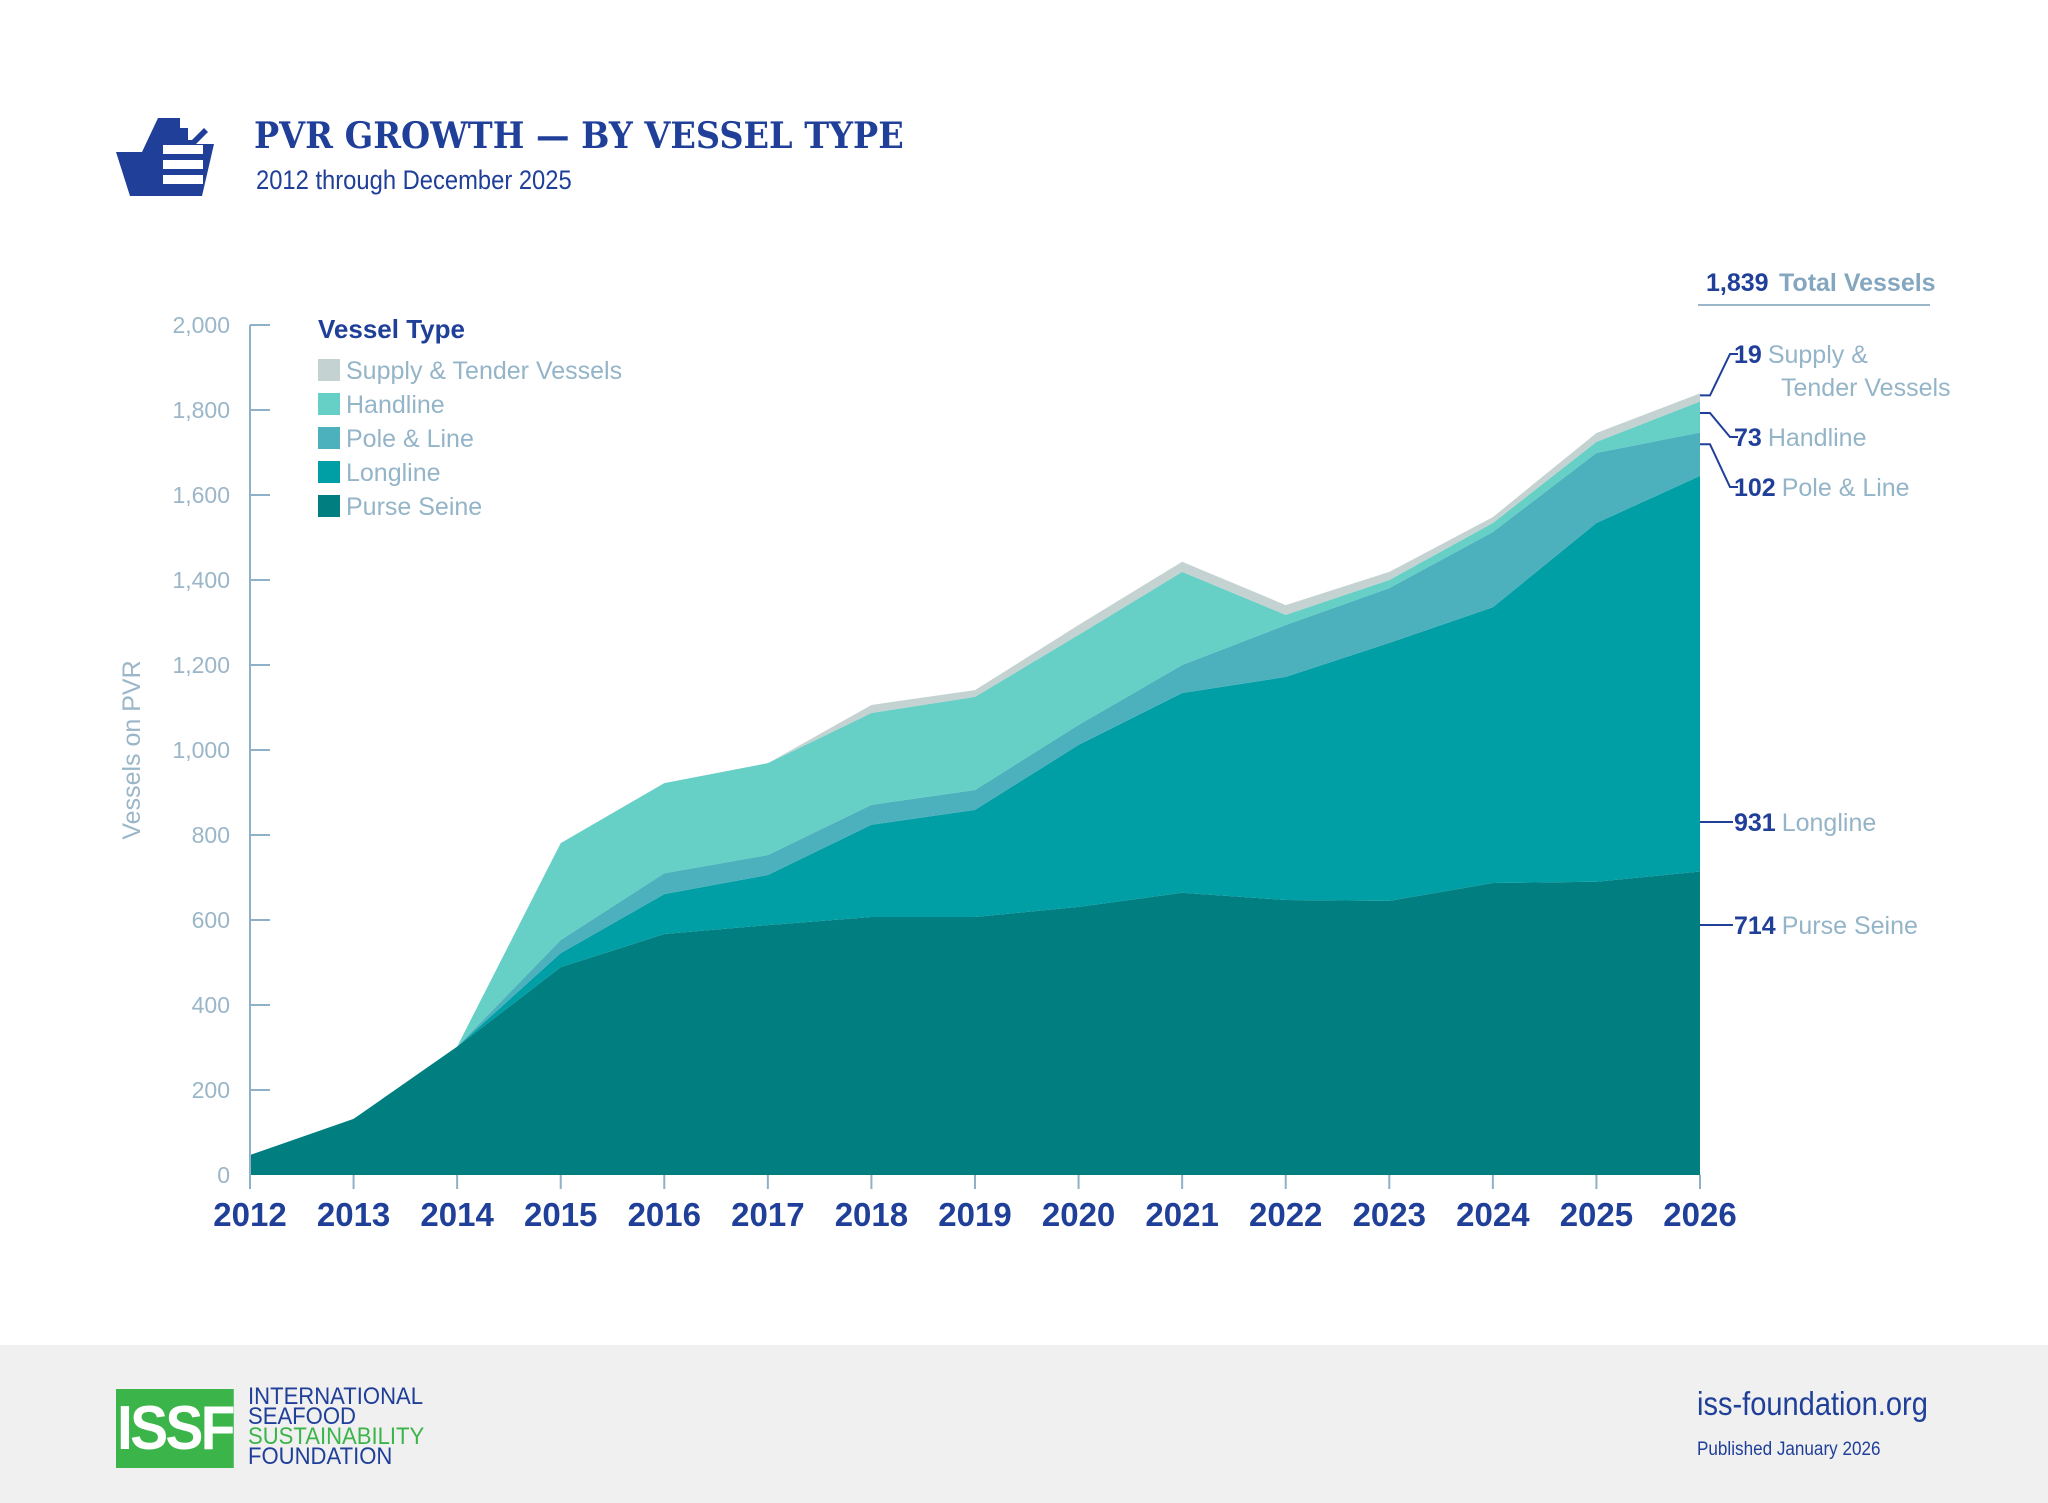 The image size is (2048, 1503). I want to click on x-tick-label: 2017, so click(767, 1214).